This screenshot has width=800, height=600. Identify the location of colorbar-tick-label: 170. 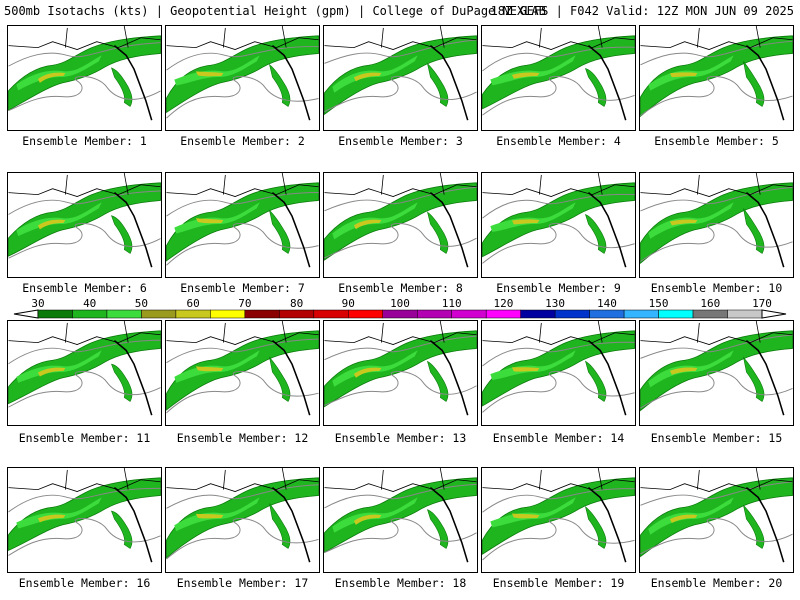
(762, 303).